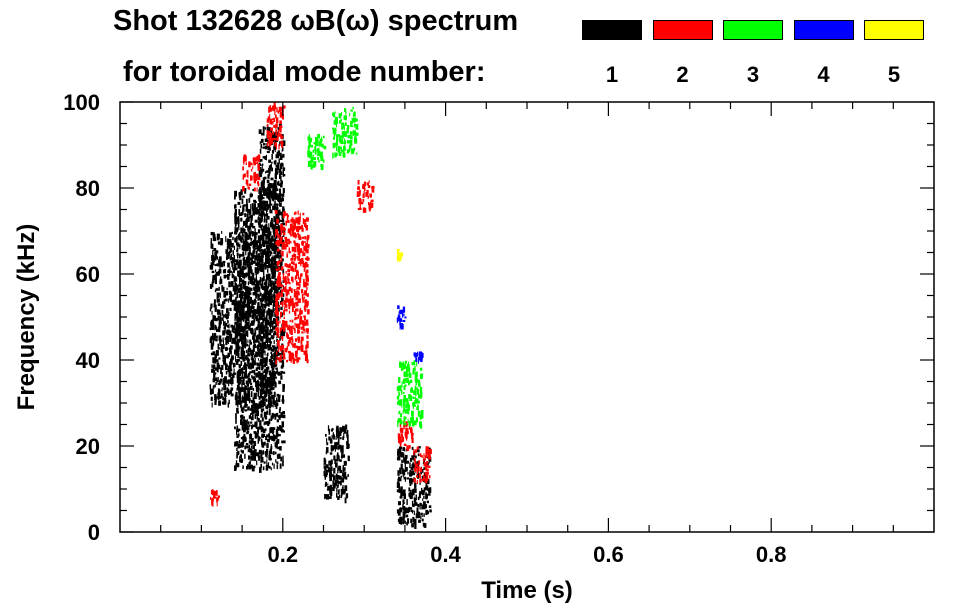 Image resolution: width=963 pixels, height=615 pixels. Describe the element at coordinates (88, 360) in the screenshot. I see `y-tick-label: 40` at that location.